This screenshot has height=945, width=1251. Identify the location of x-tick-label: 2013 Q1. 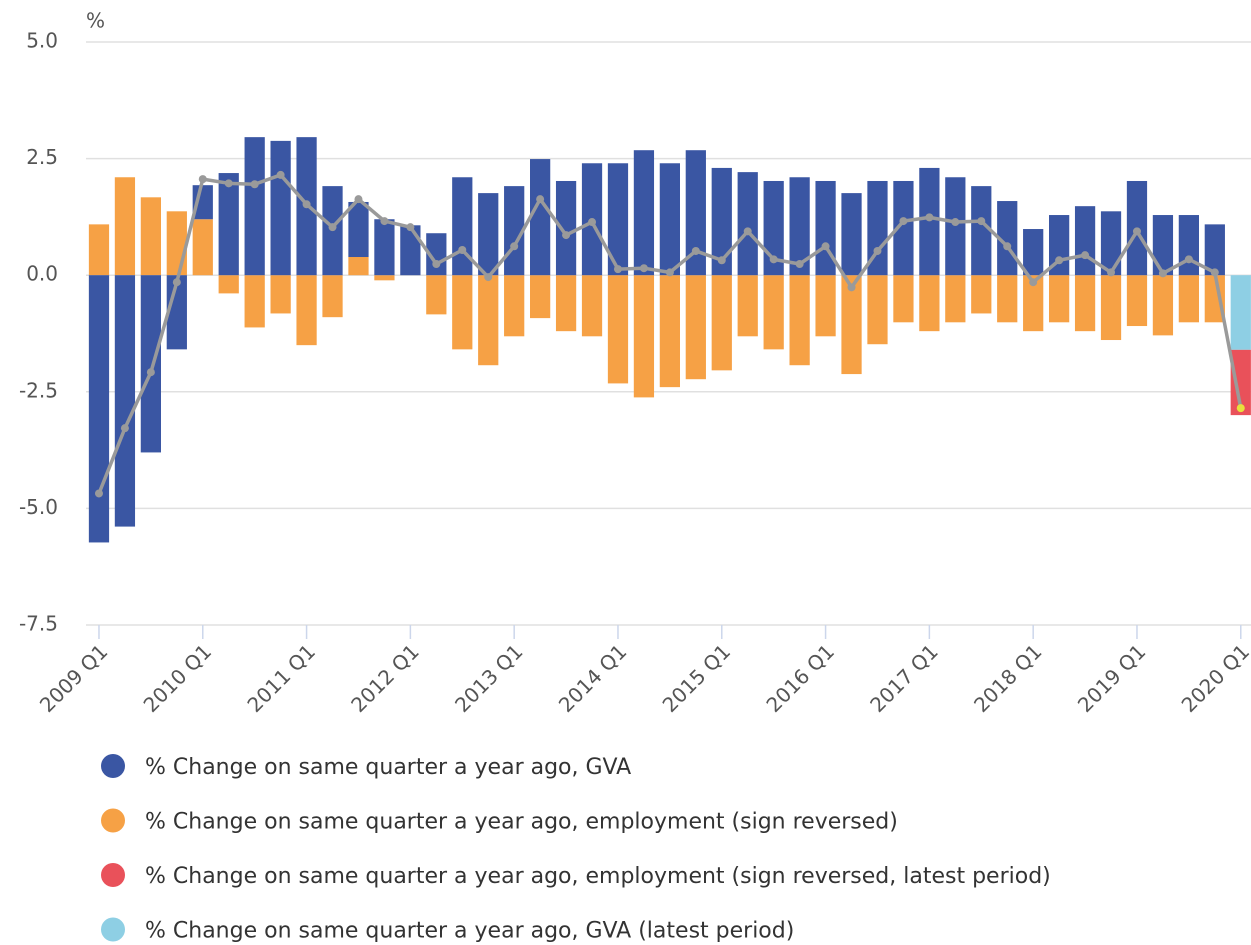
(489, 678).